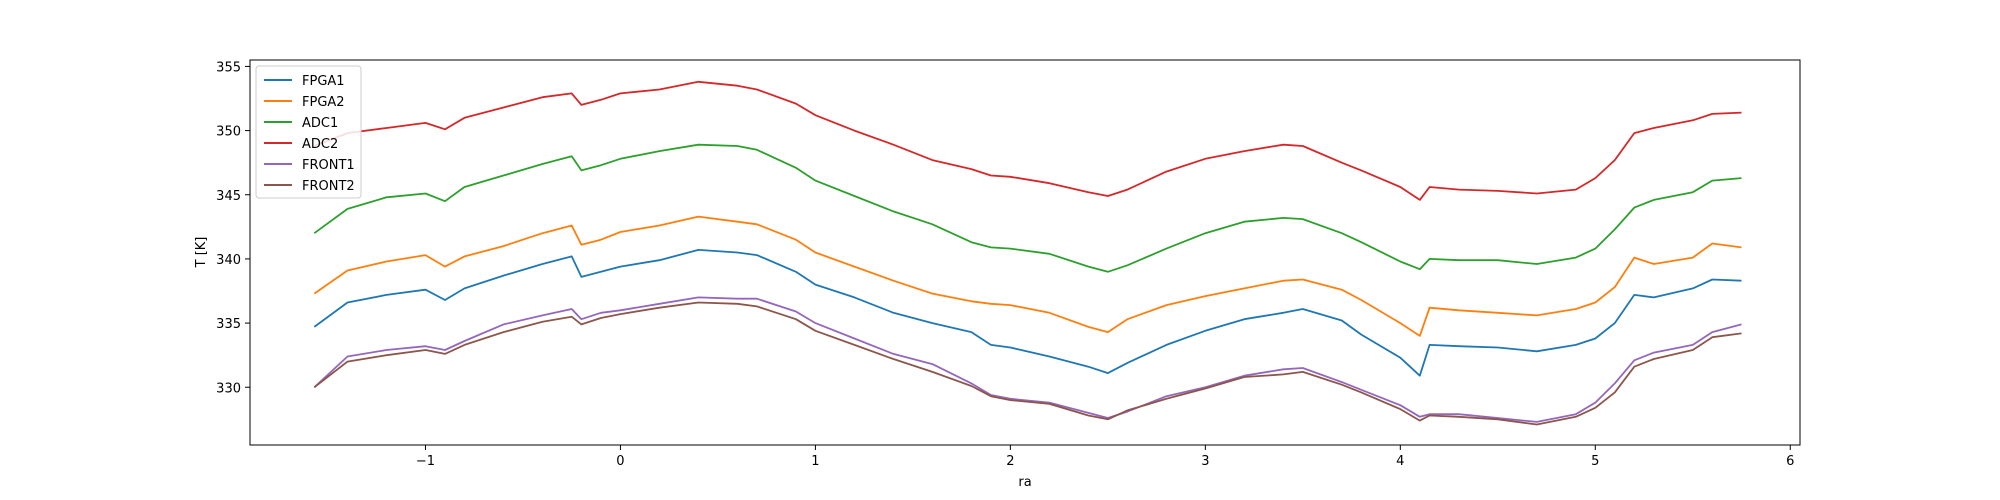 Image resolution: width=2000 pixels, height=500 pixels. Describe the element at coordinates (328, 186) in the screenshot. I see `legend-label-front2: FRONT2` at that location.